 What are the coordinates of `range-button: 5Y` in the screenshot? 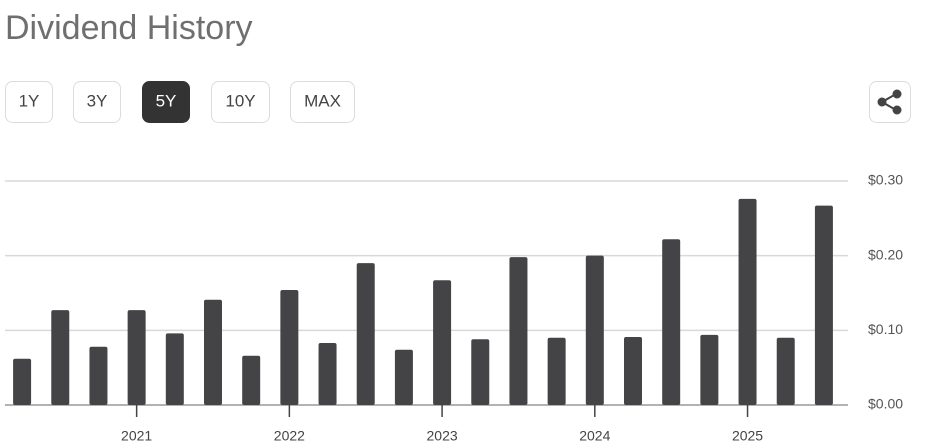 It's located at (166, 102).